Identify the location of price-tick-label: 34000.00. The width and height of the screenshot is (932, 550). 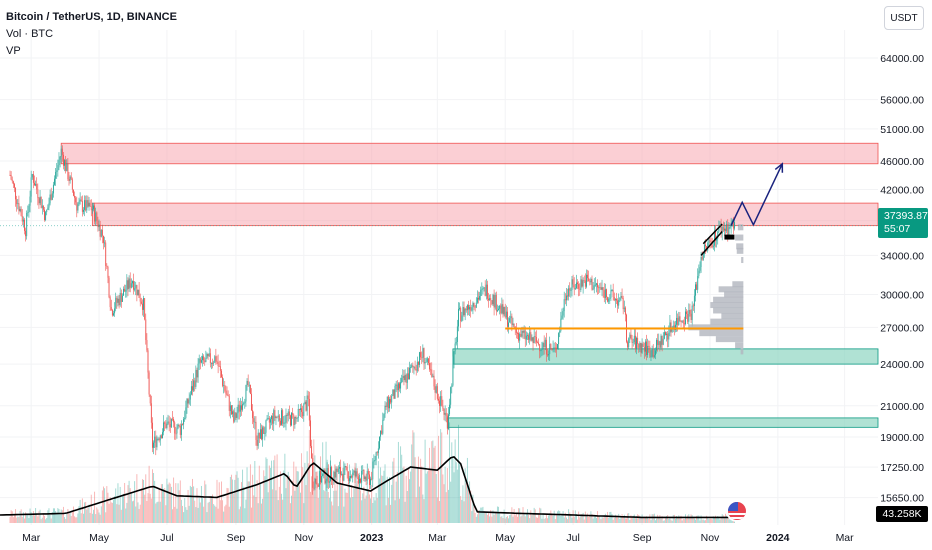
(902, 256).